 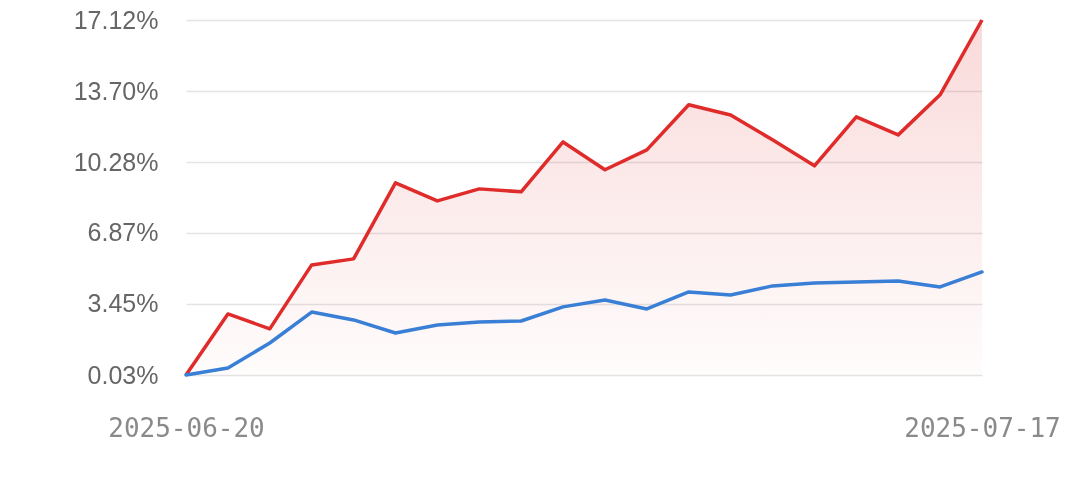 What do you see at coordinates (116, 161) in the screenshot?
I see `y-tick-label: 10.28%` at bounding box center [116, 161].